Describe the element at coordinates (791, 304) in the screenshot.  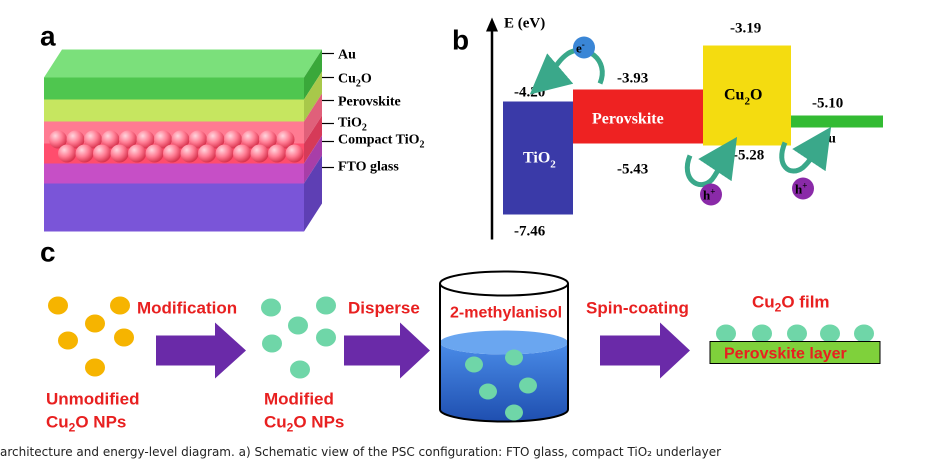
I see `film-label: Cu2O film` at that location.